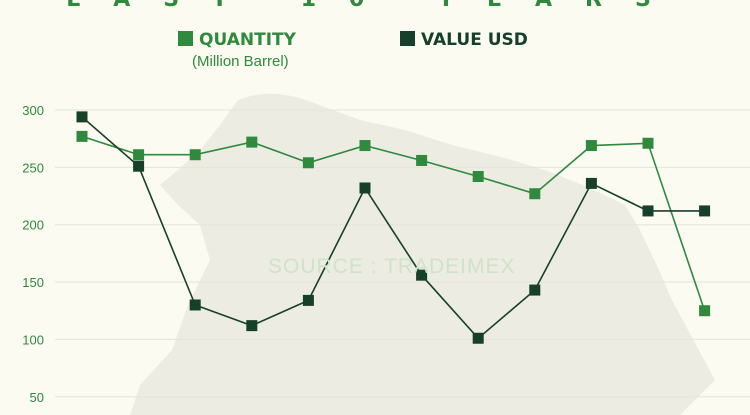 This screenshot has width=750, height=415. Describe the element at coordinates (33, 225) in the screenshot. I see `y-tick-label: 200` at that location.